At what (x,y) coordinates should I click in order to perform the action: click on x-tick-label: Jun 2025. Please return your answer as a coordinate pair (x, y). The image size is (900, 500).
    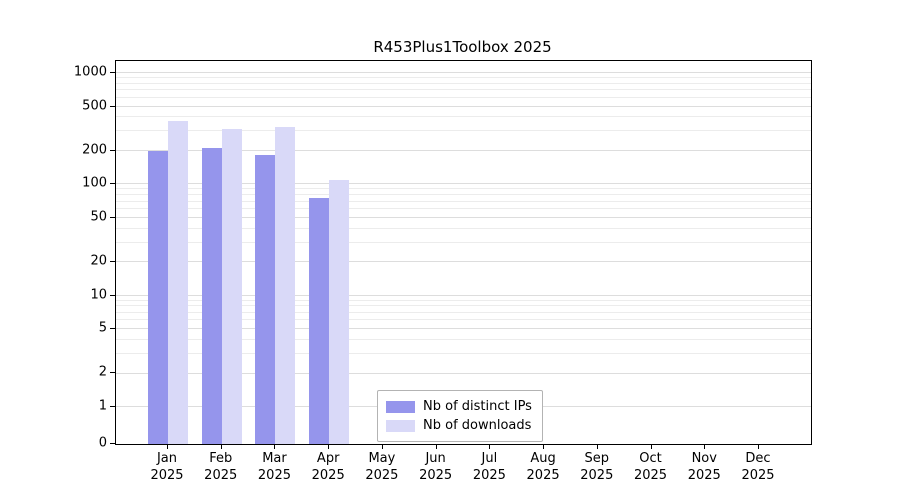
    Looking at the image, I should click on (436, 467).